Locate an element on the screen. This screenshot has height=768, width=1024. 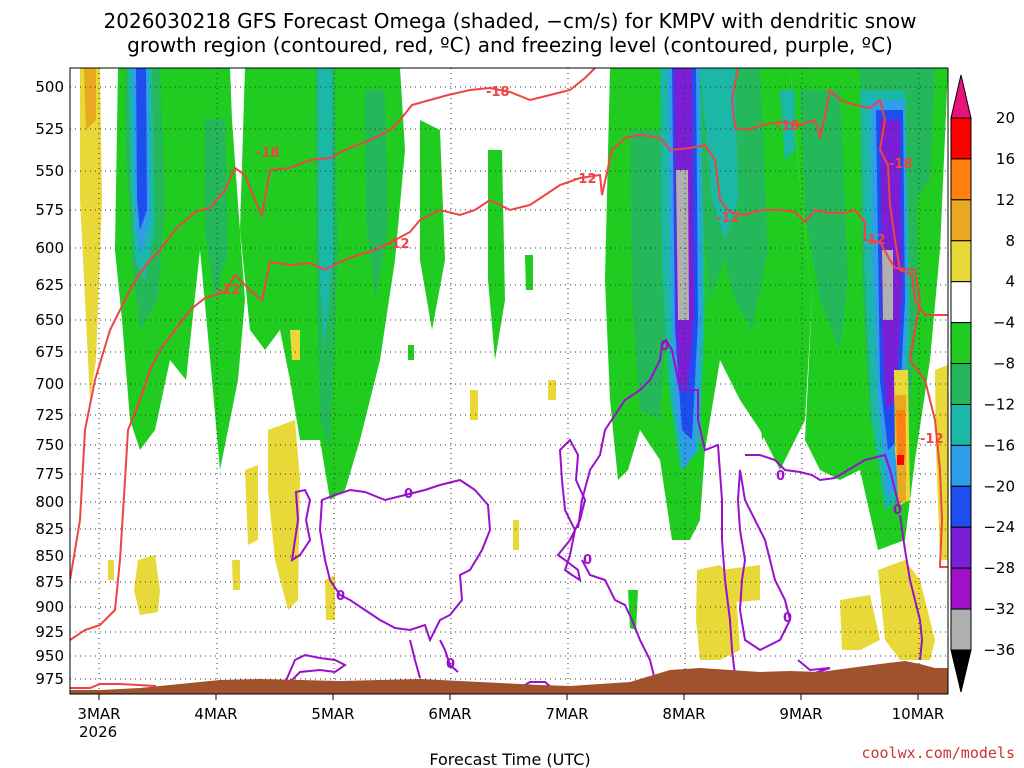
x-tick-label: 6MAR is located at coordinates (449, 714).